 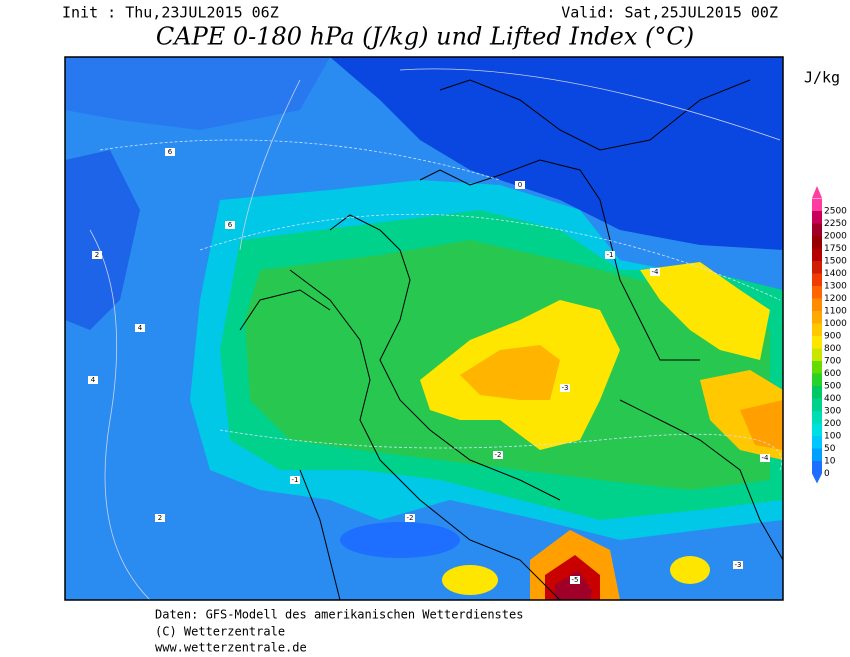 I want to click on colorbar-arrow-top, so click(x=817, y=192).